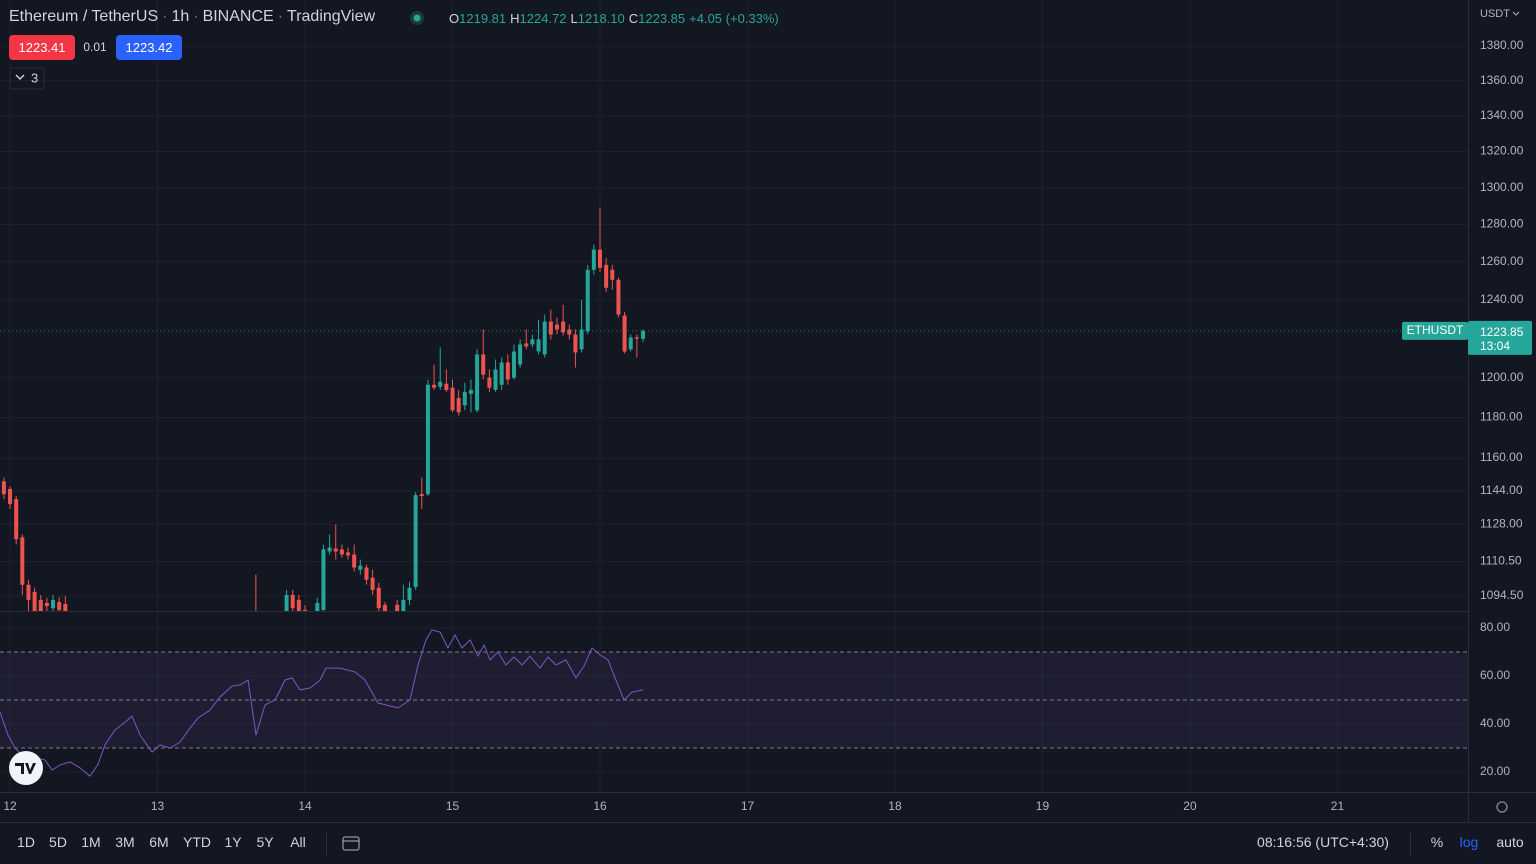  Describe the element at coordinates (1495, 627) in the screenshot. I see `y-tick-label: 80.00` at that location.